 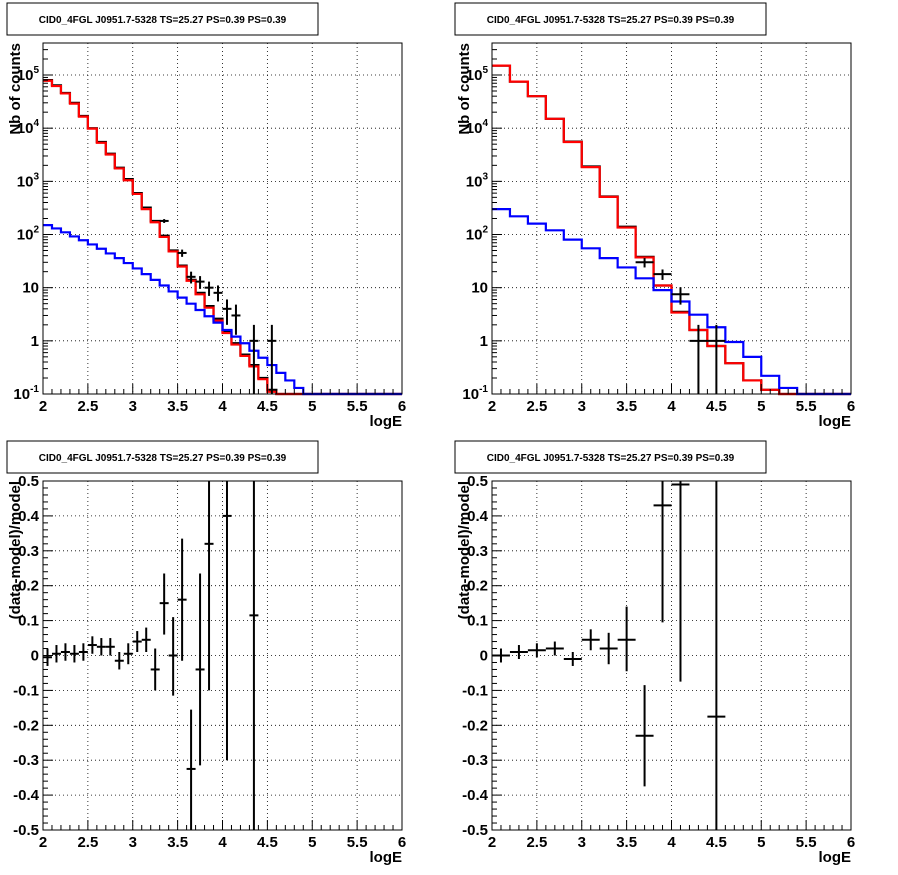 I want to click on y-tick-label: -0.5, so click(x=26, y=830).